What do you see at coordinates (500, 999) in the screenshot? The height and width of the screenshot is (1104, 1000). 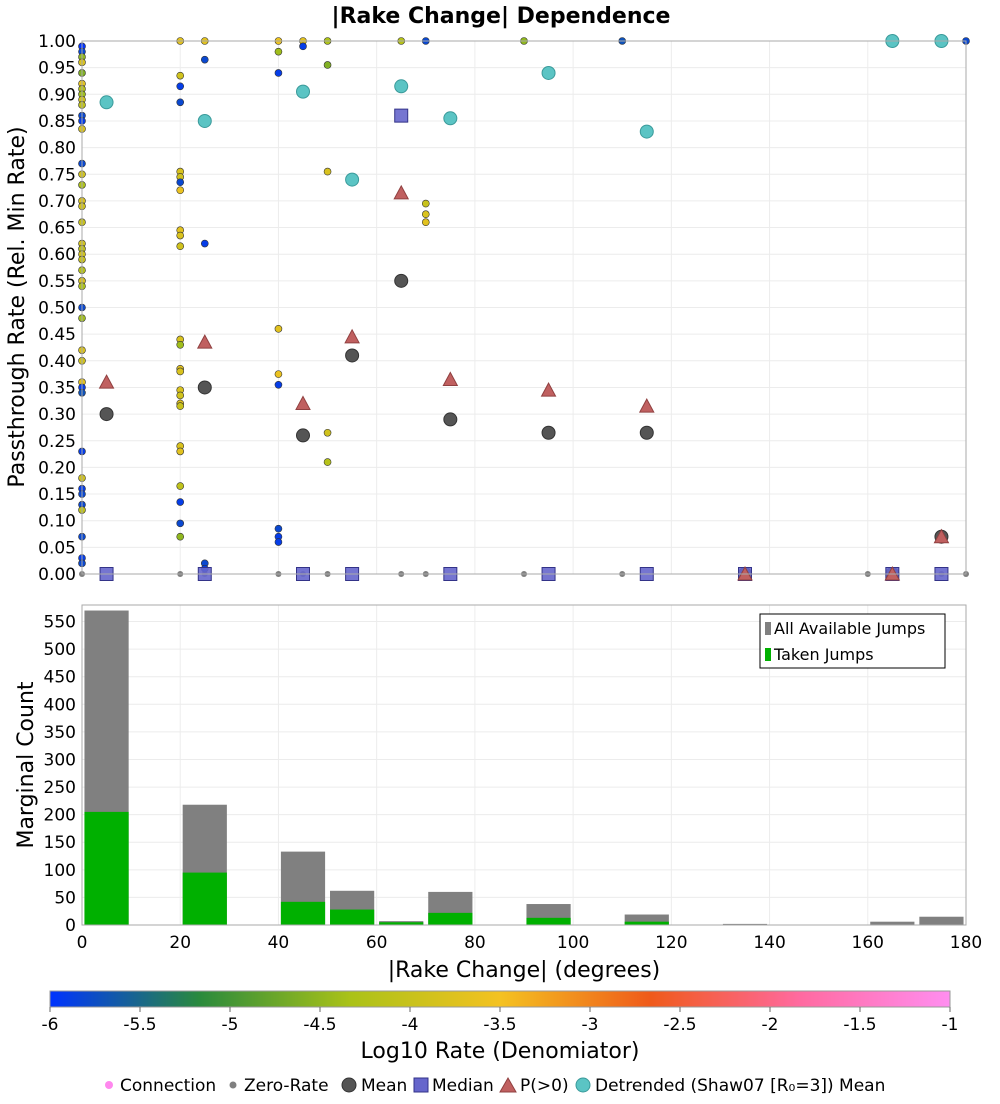 I see `colorbar-gradient` at bounding box center [500, 999].